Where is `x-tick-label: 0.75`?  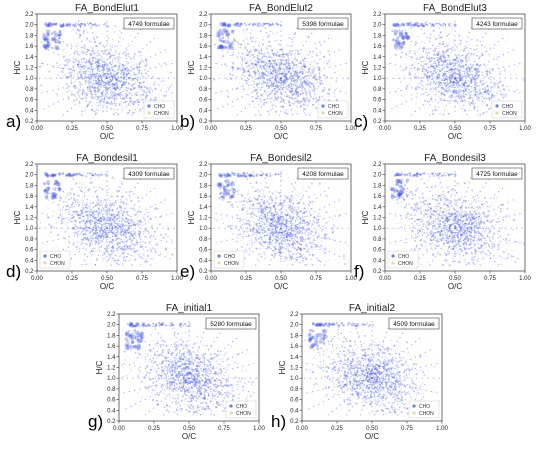
x-tick-label: 0.75 is located at coordinates (316, 129).